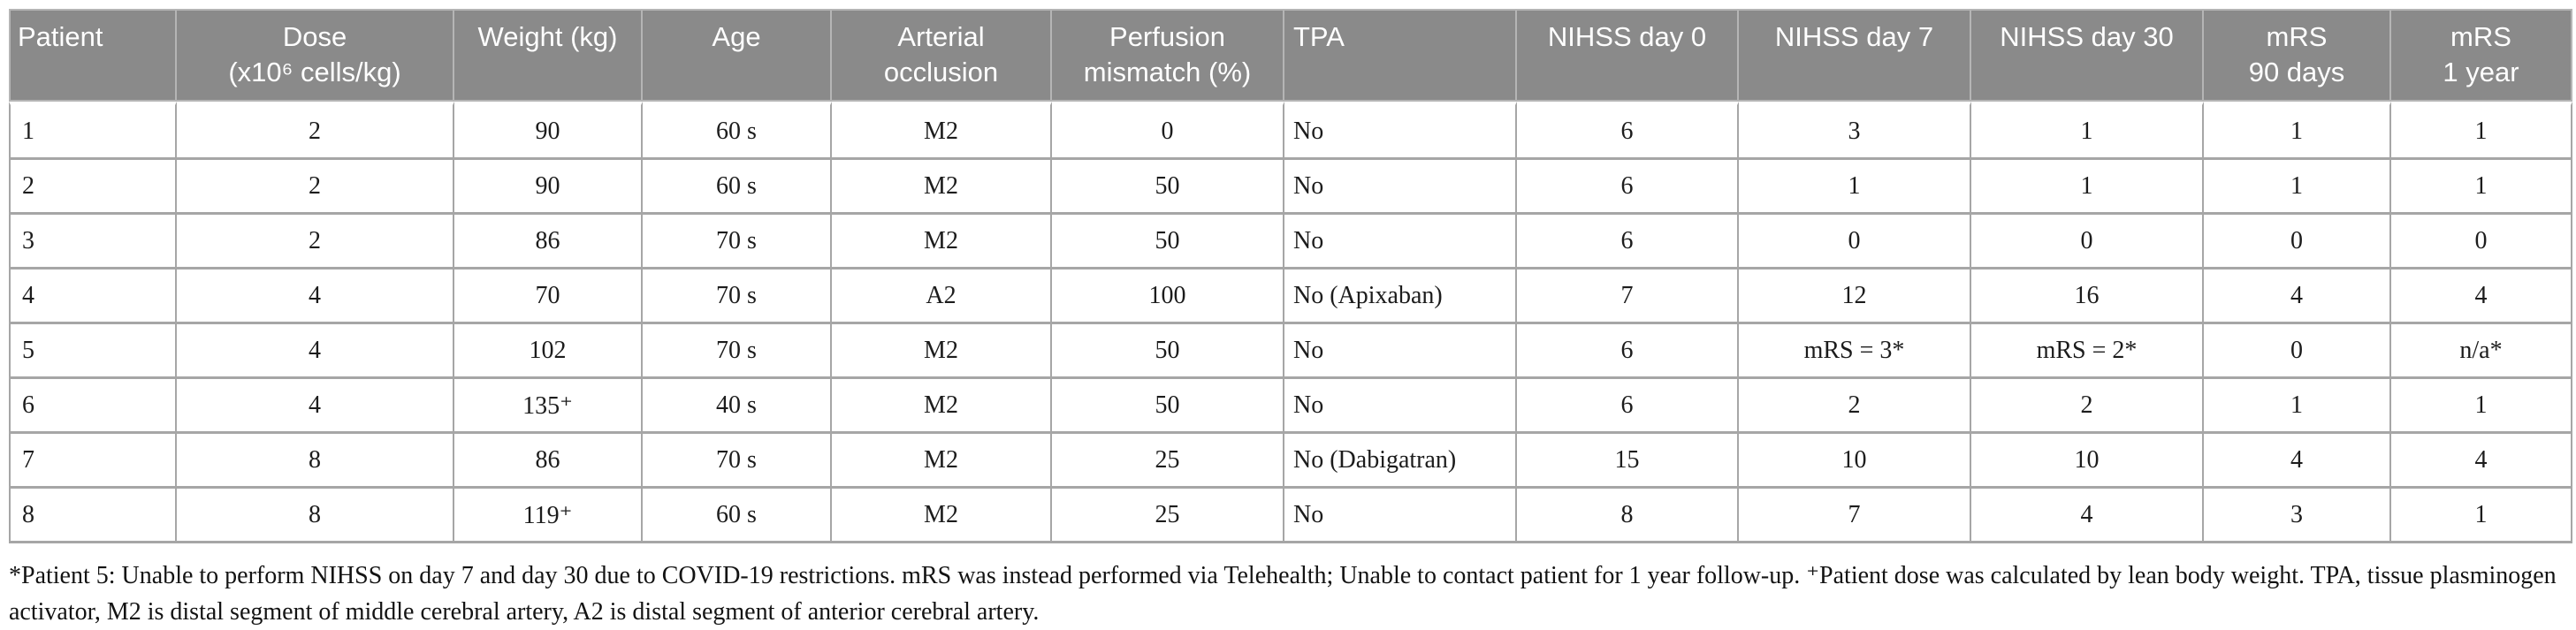 This screenshot has width=2576, height=630. I want to click on col-header-nihss-day7: NIHSS day 7, so click(1855, 55).